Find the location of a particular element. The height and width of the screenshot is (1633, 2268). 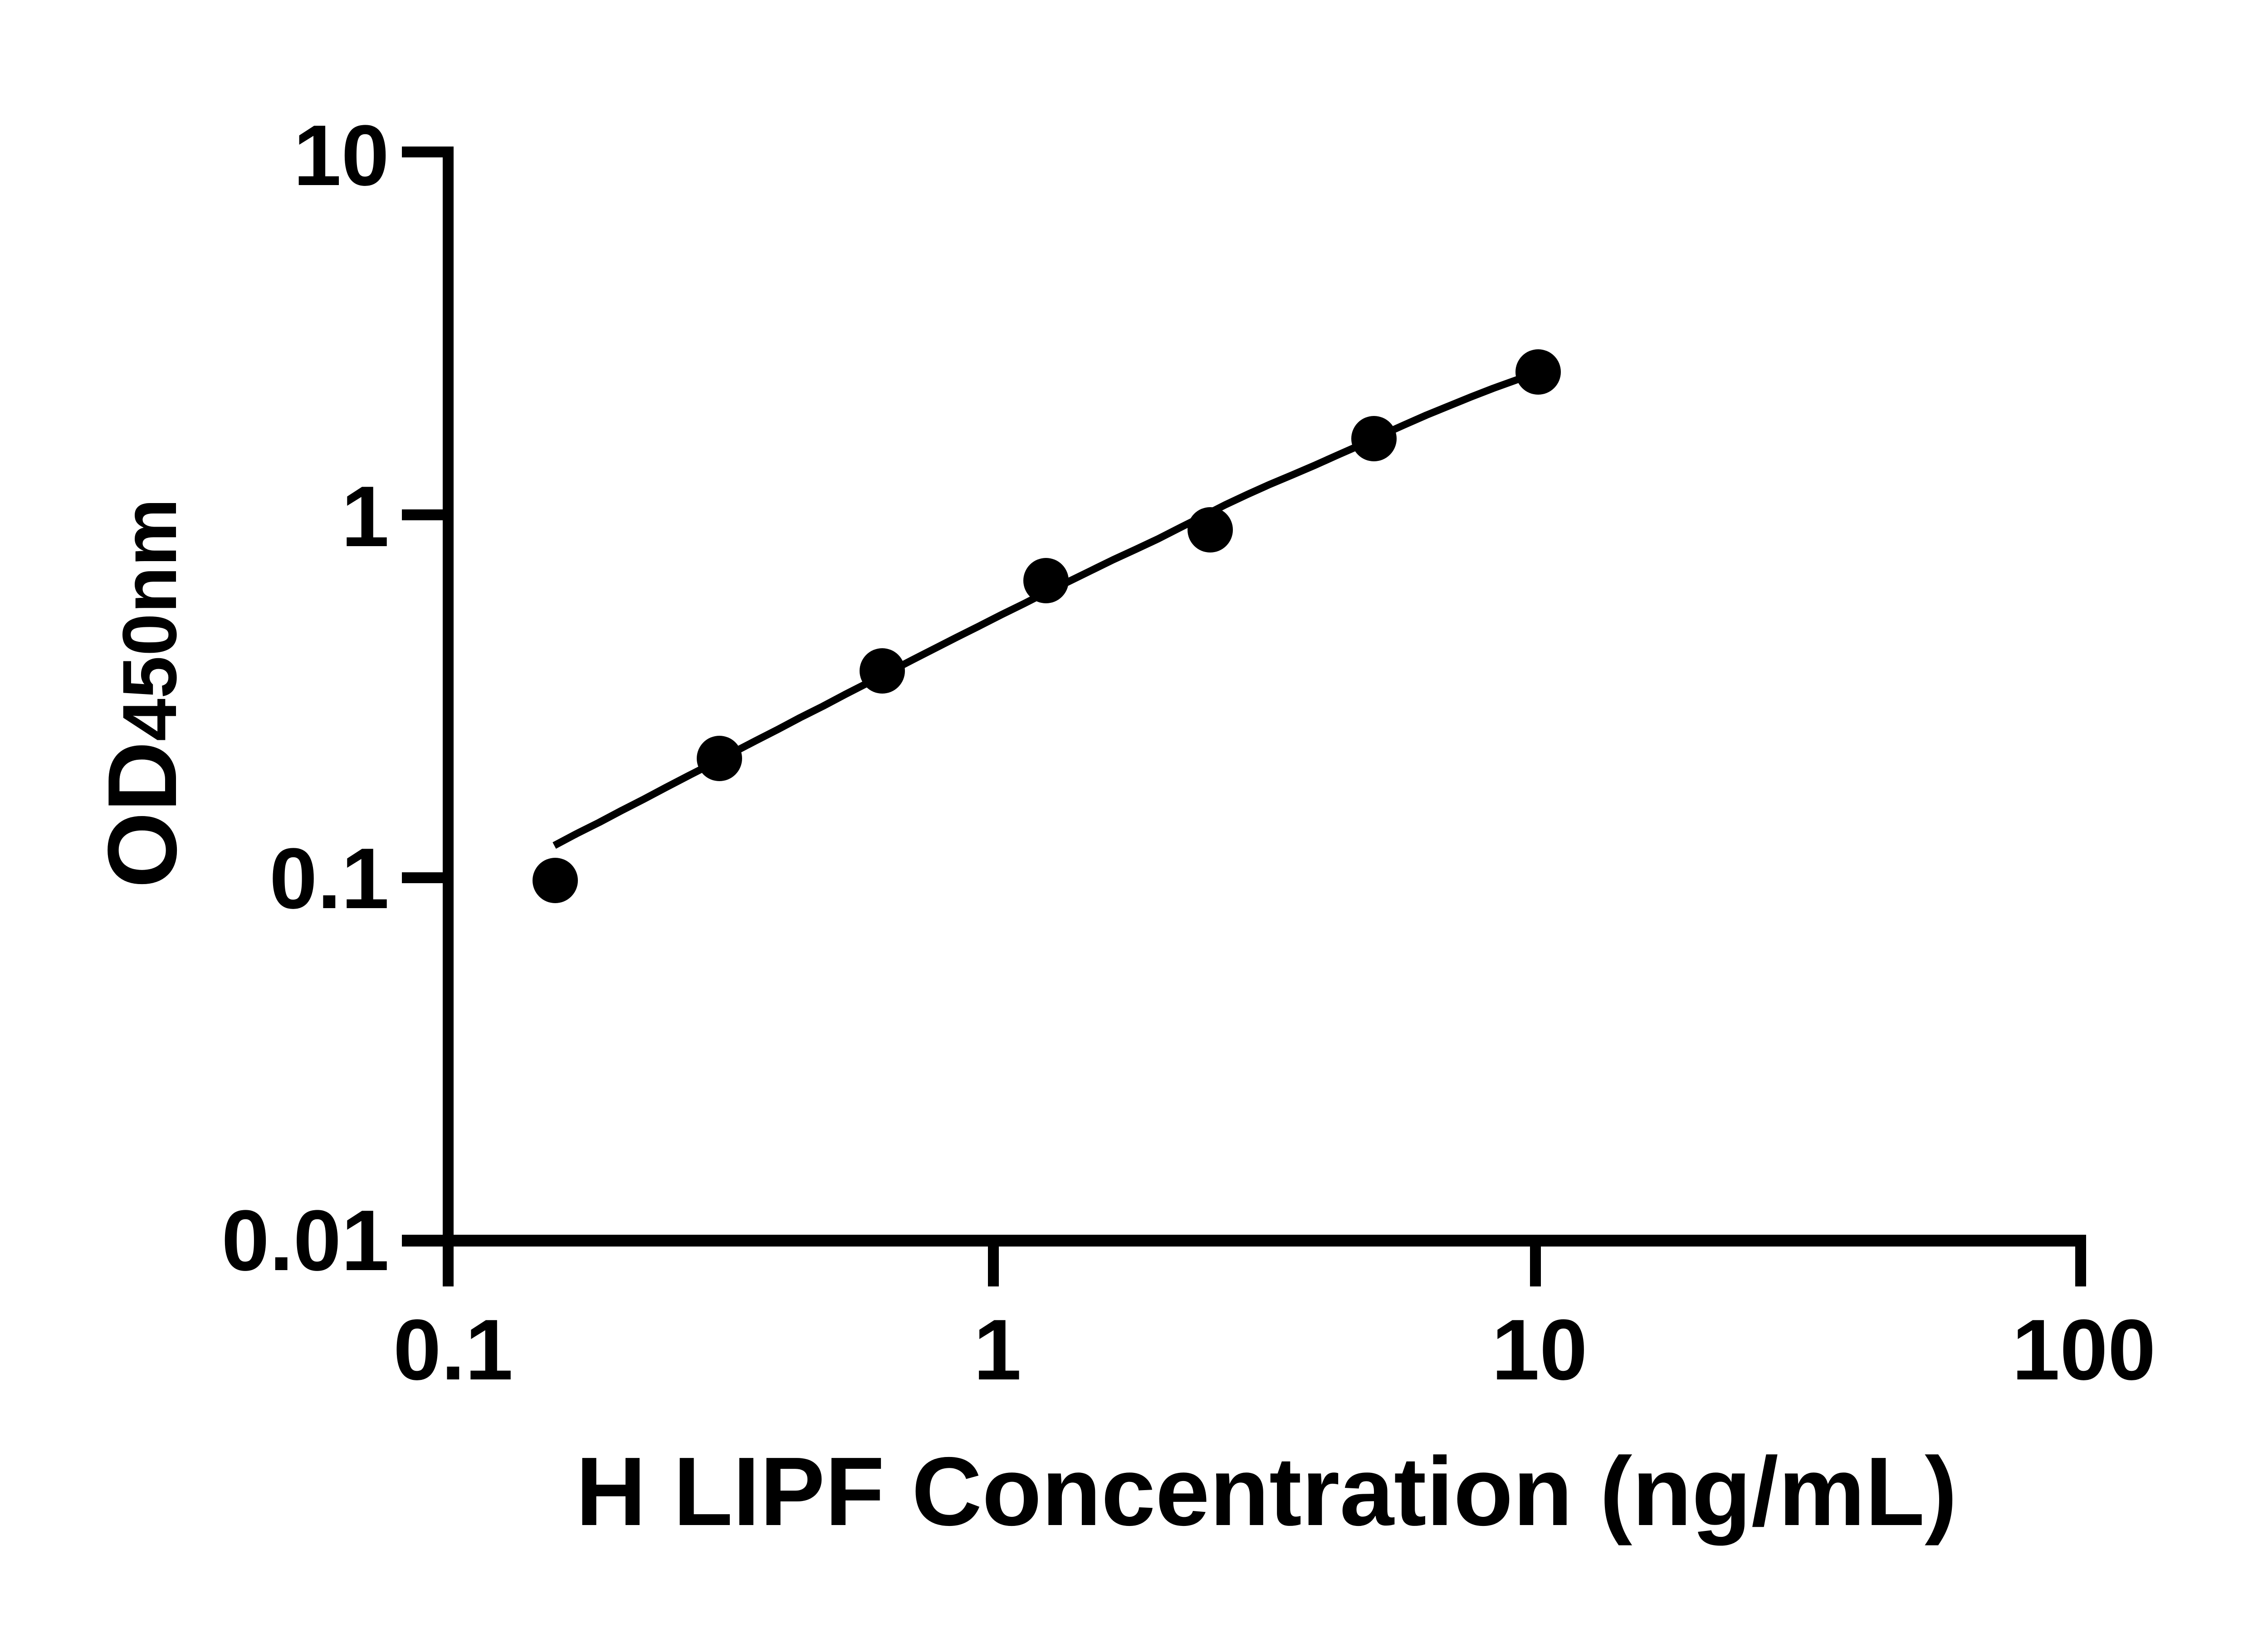

svg-text: OD450nm is located at coordinates (142, 693).